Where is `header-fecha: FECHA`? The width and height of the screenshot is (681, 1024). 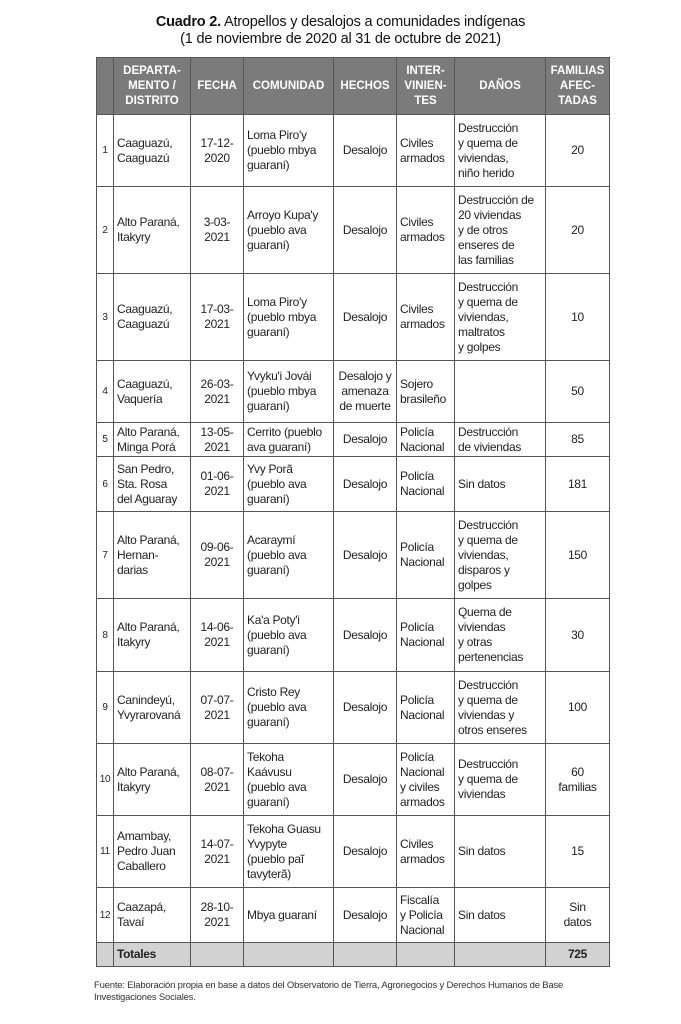 header-fecha: FECHA is located at coordinates (217, 86).